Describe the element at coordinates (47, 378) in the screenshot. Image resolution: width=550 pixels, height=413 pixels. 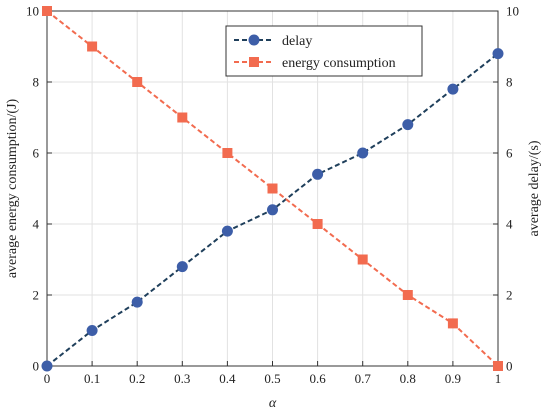
I see `x-tick-label: 0` at that location.